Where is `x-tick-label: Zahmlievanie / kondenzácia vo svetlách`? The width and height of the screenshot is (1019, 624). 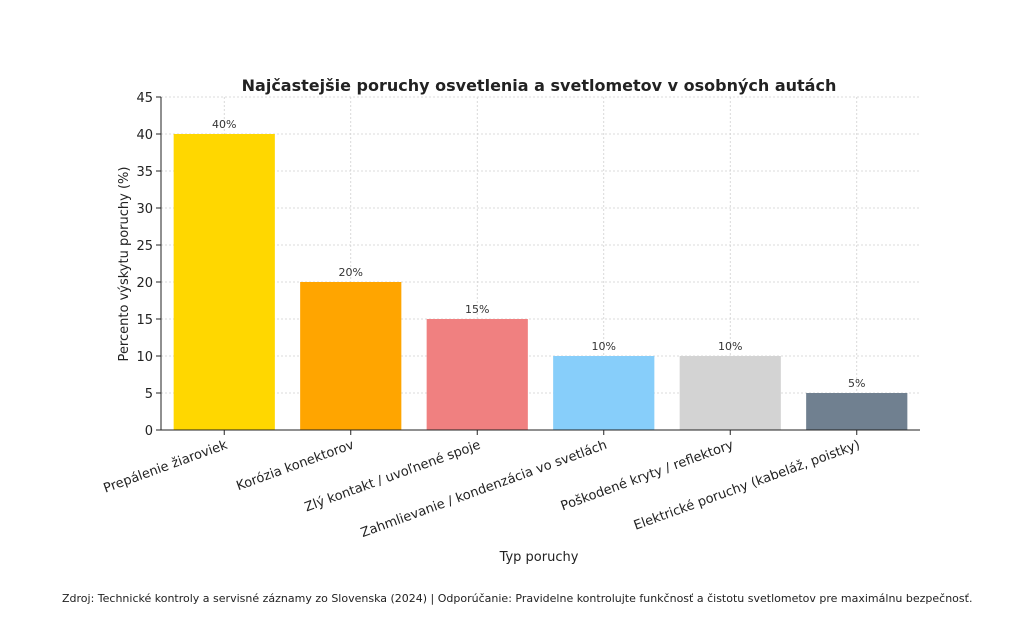 x-tick-label: Zahmlievanie / kondenzácia vo svetlách is located at coordinates (484, 489).